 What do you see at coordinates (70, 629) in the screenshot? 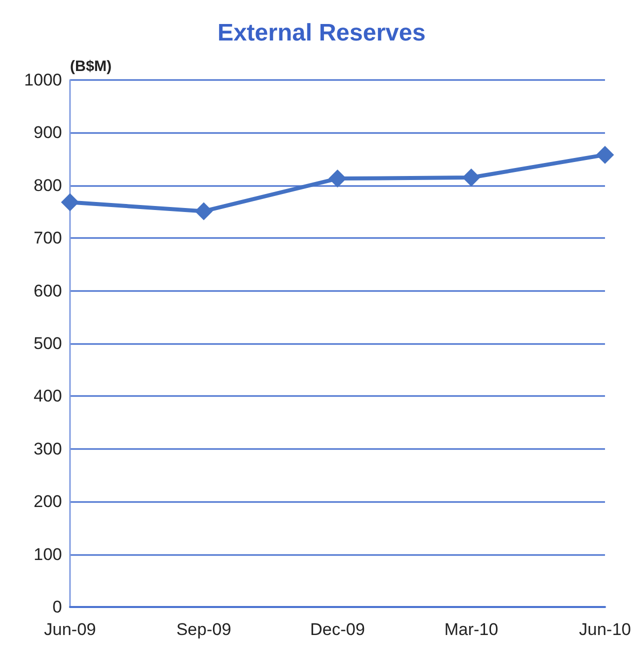
I see `x-tick-label: Jun-09` at bounding box center [70, 629].